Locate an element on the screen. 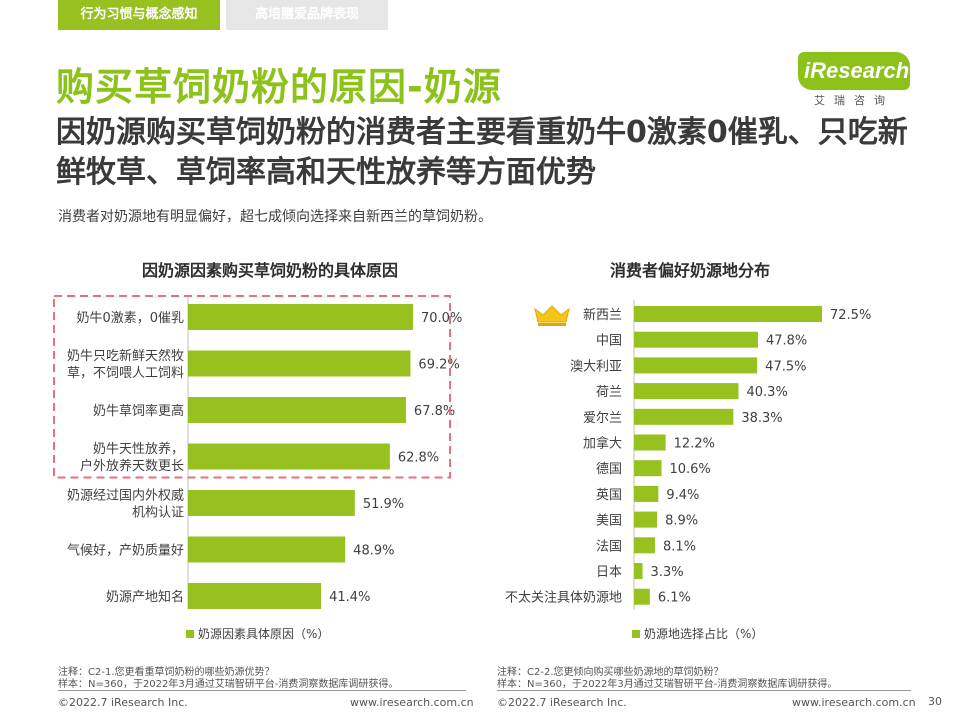 The image size is (960, 720). right-value-label: 3.3% is located at coordinates (667, 572).